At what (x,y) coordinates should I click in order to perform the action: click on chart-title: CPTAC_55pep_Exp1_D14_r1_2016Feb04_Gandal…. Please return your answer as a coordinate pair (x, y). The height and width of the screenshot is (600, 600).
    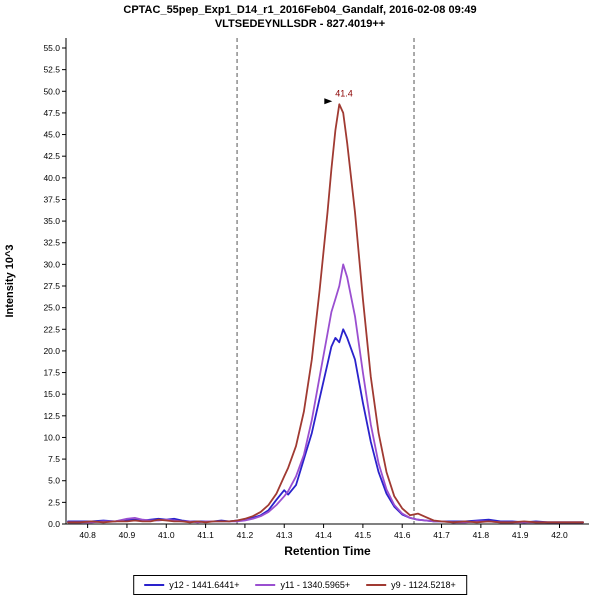
    Looking at the image, I should click on (300, 10).